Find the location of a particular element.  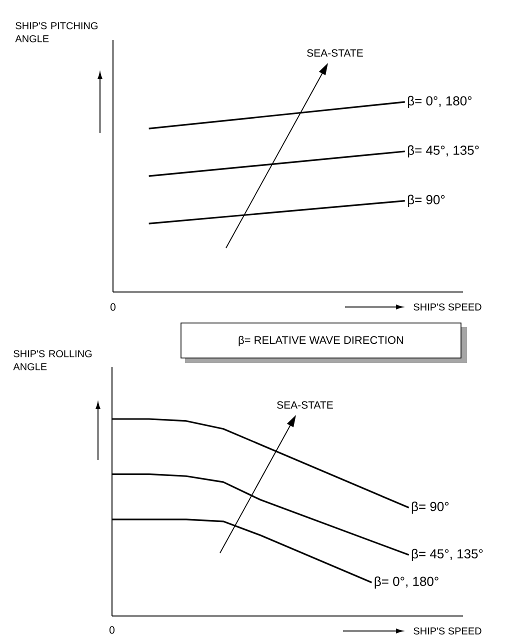

text: β= RELATIVE WAVE DIRECTION is located at coordinates (321, 341).